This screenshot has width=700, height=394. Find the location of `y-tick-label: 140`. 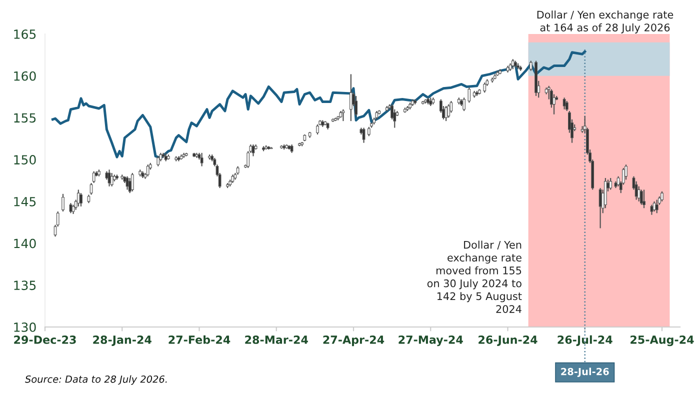

y-tick-label: 140 is located at coordinates (25, 243).